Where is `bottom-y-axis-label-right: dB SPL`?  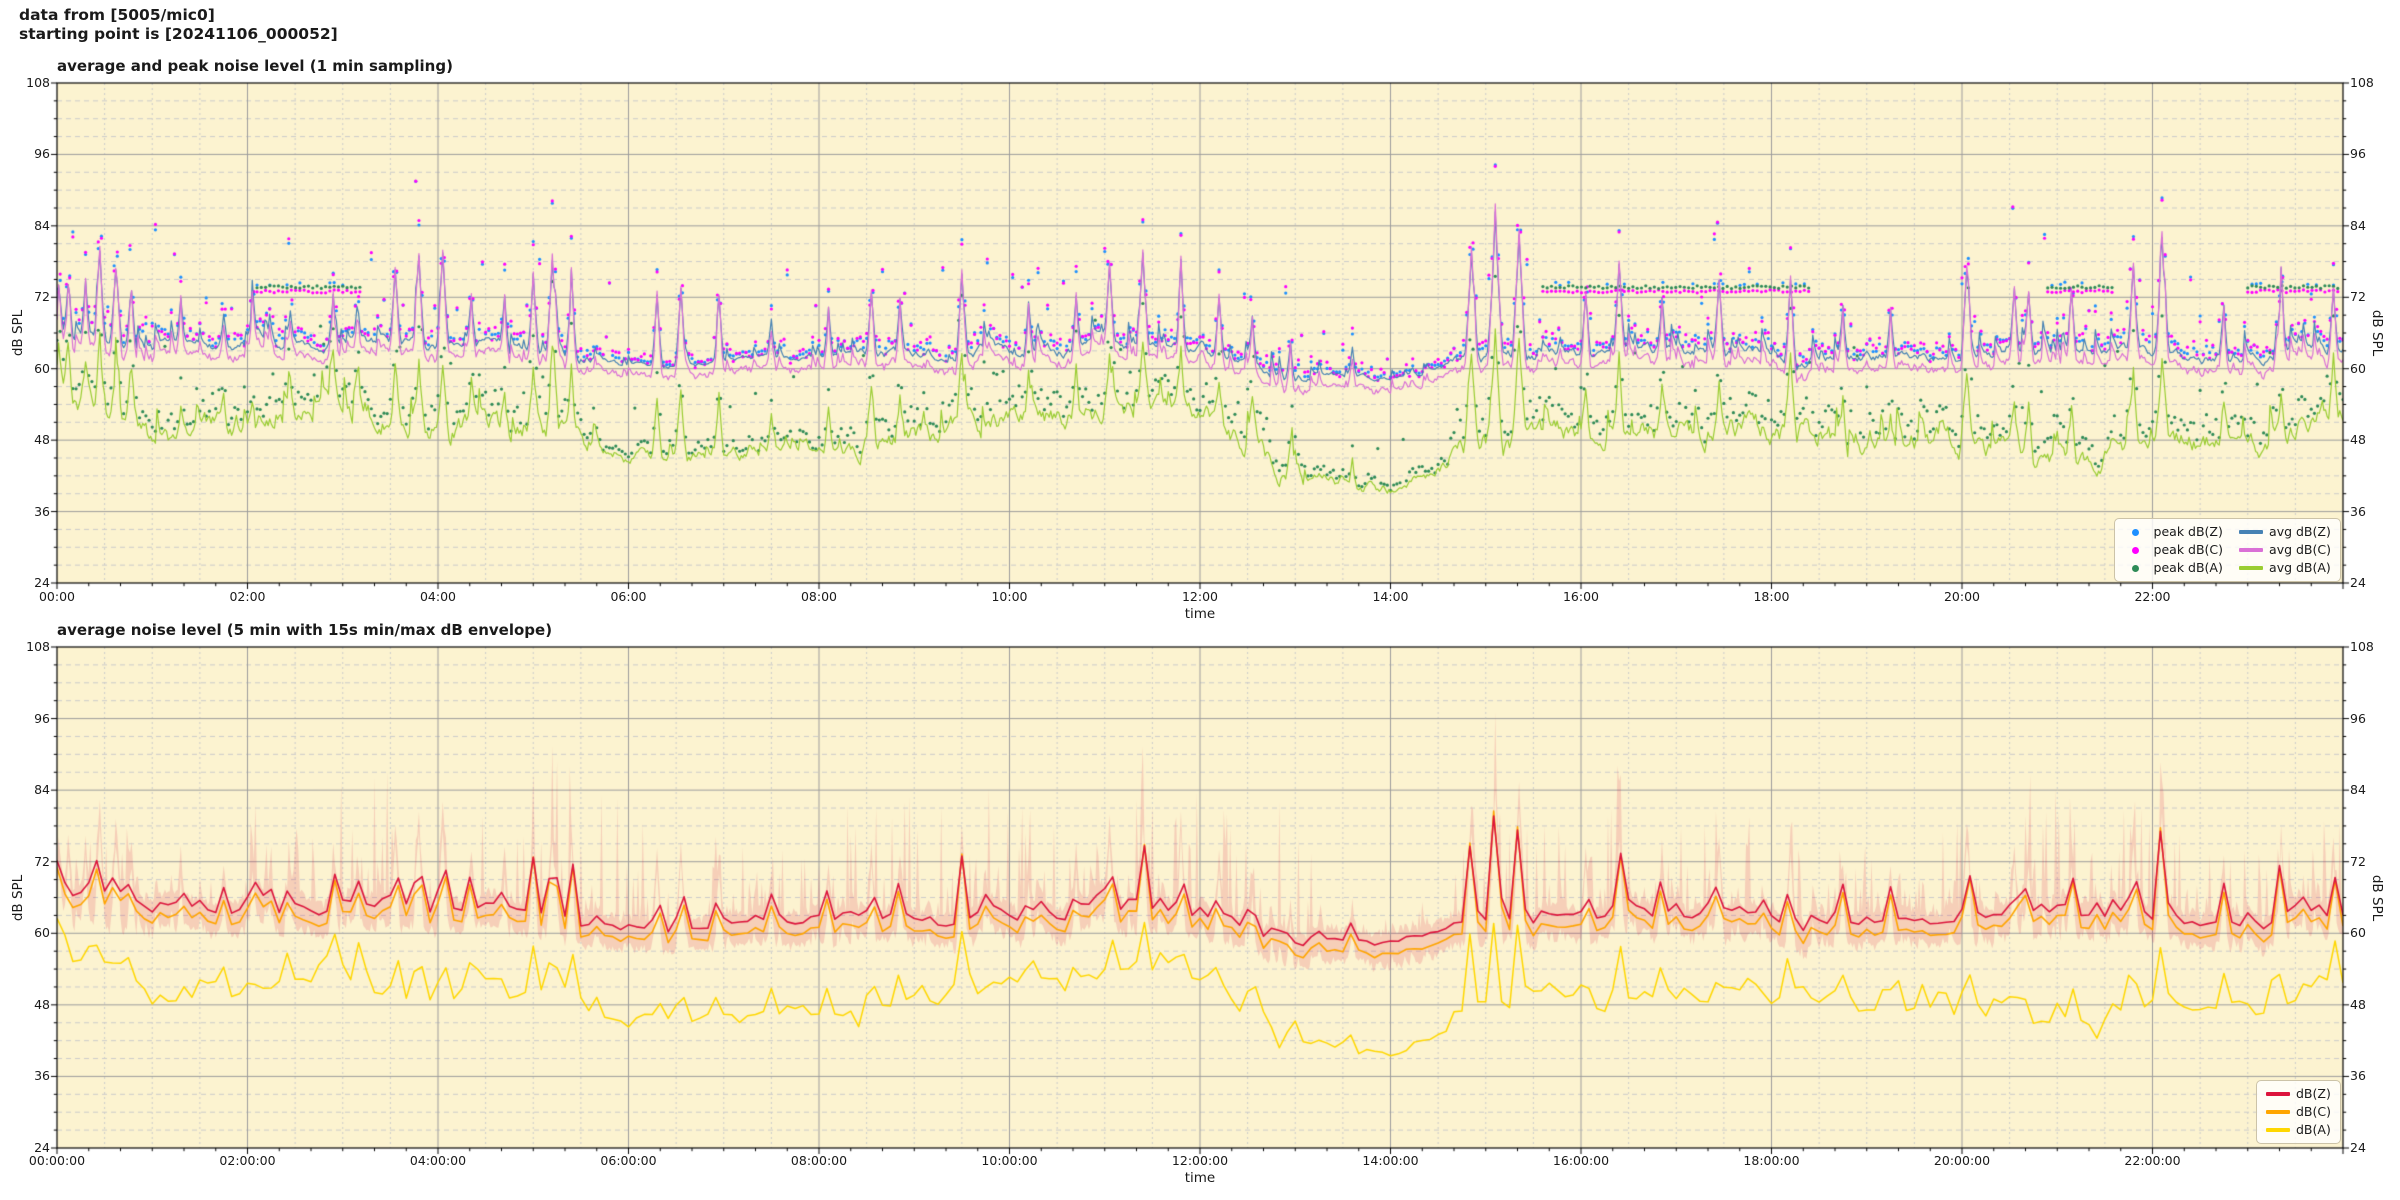
bottom-y-axis-label-right: dB SPL is located at coordinates (2377, 898).